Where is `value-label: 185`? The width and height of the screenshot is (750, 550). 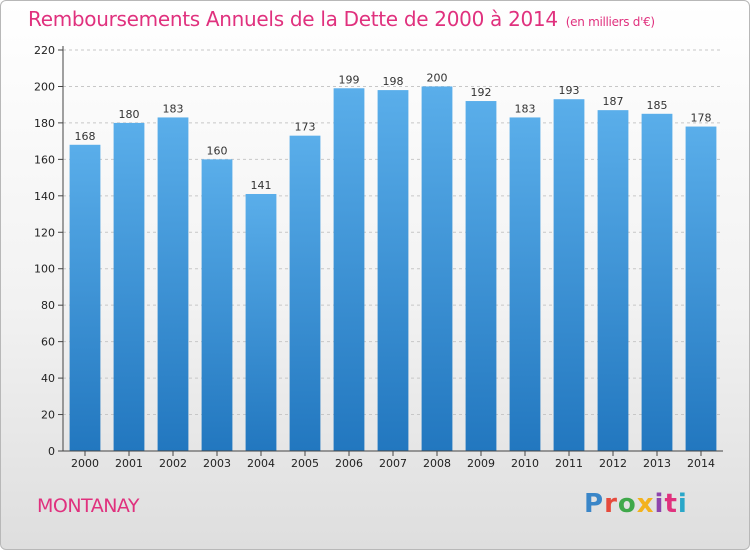 value-label: 185 is located at coordinates (657, 105).